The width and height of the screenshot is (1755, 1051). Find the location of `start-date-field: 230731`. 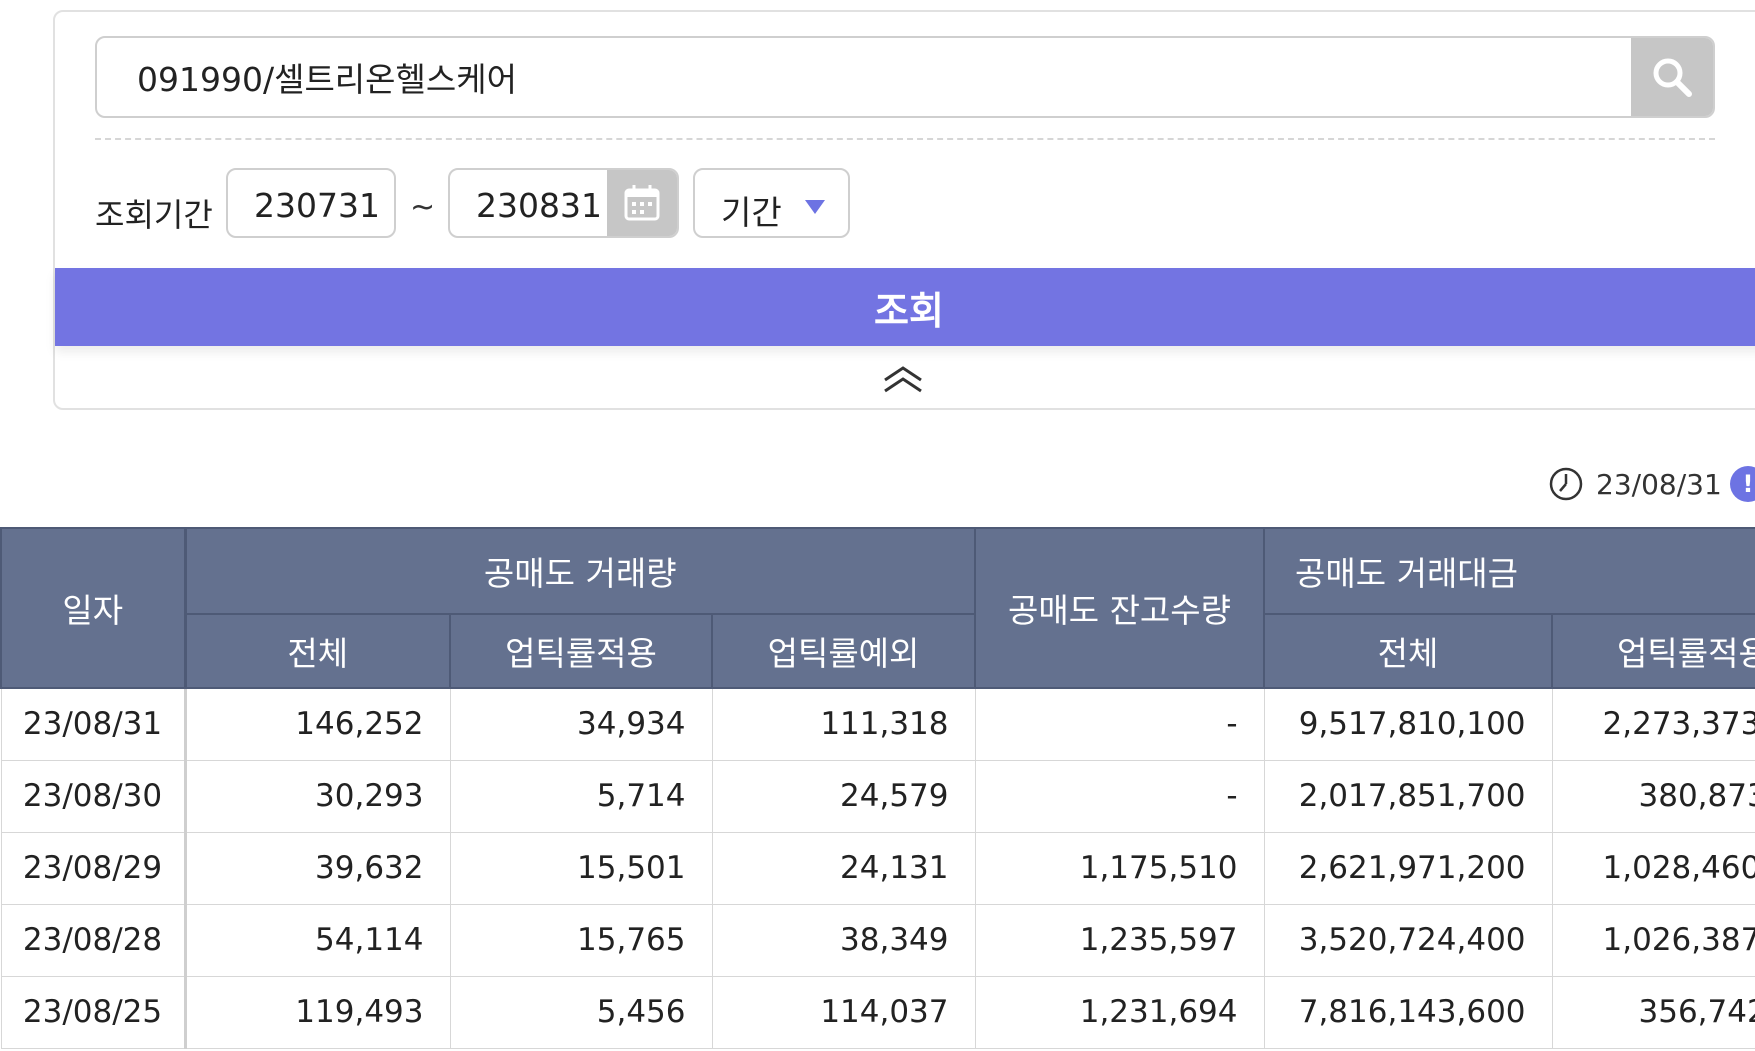

start-date-field: 230731 is located at coordinates (311, 203).